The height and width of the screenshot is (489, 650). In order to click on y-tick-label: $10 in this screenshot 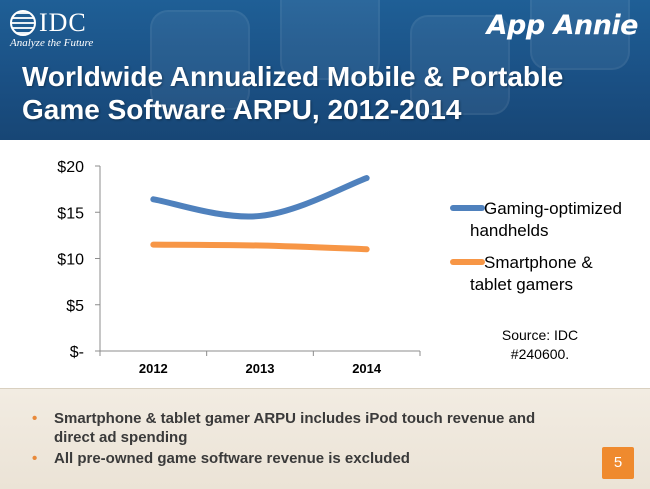, I will do `click(70, 260)`.